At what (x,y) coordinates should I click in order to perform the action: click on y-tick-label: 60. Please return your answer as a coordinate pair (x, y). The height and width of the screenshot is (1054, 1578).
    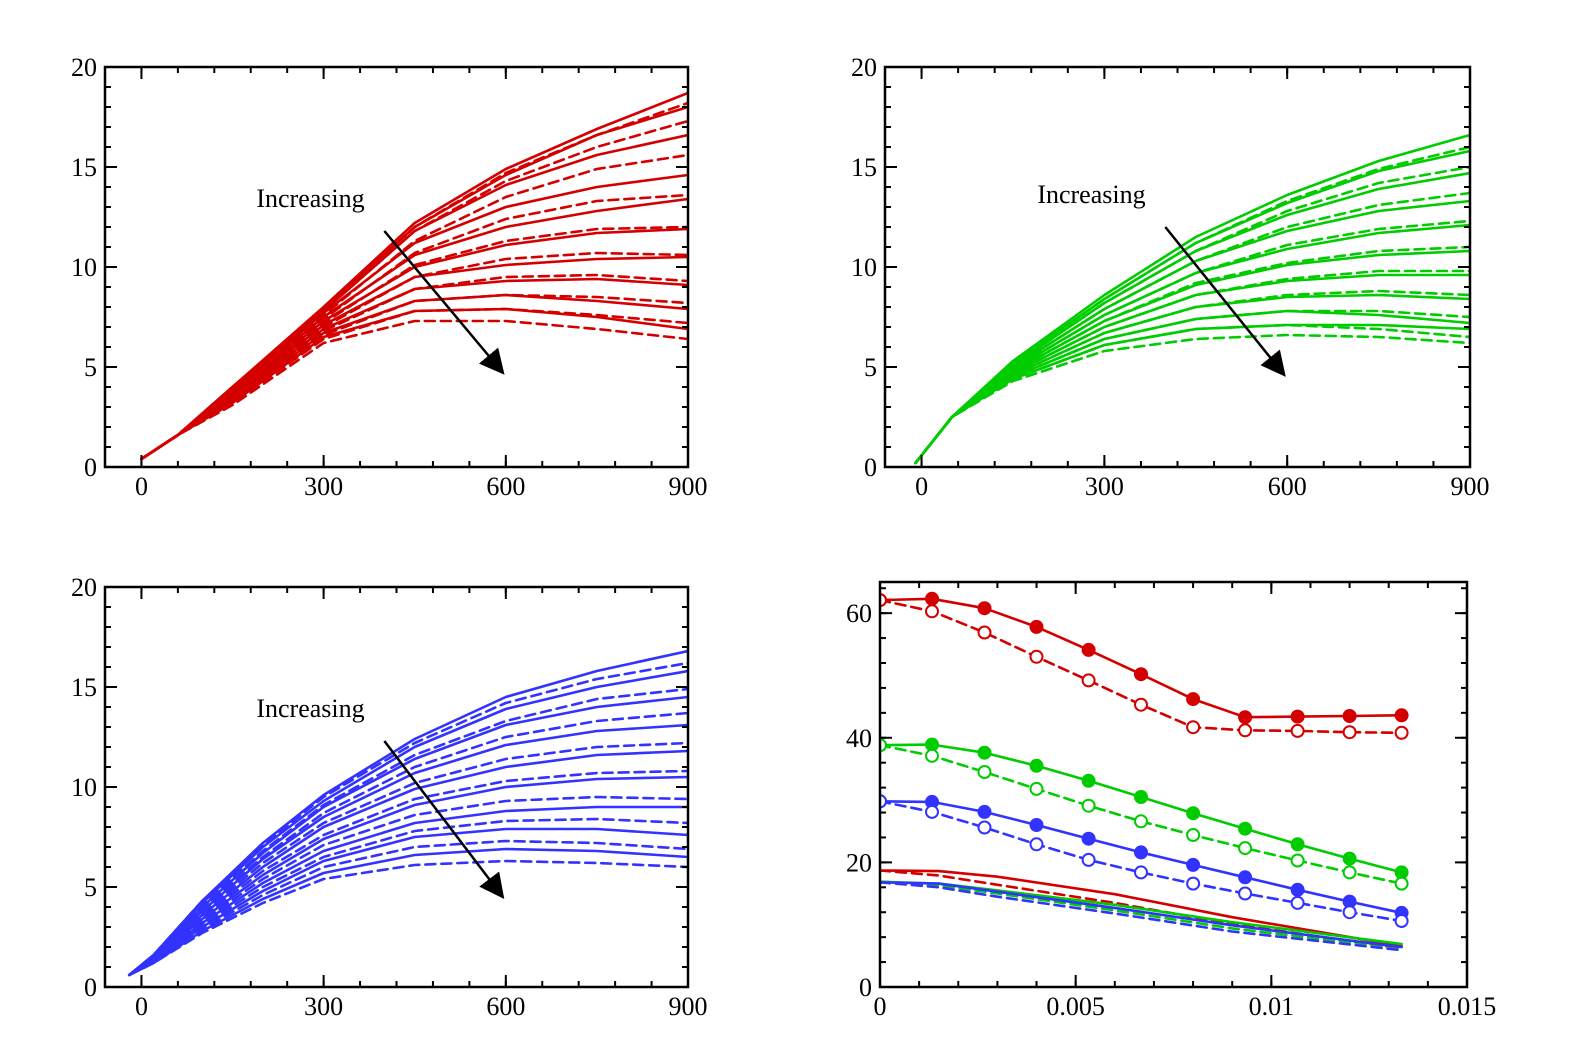
    Looking at the image, I should click on (859, 613).